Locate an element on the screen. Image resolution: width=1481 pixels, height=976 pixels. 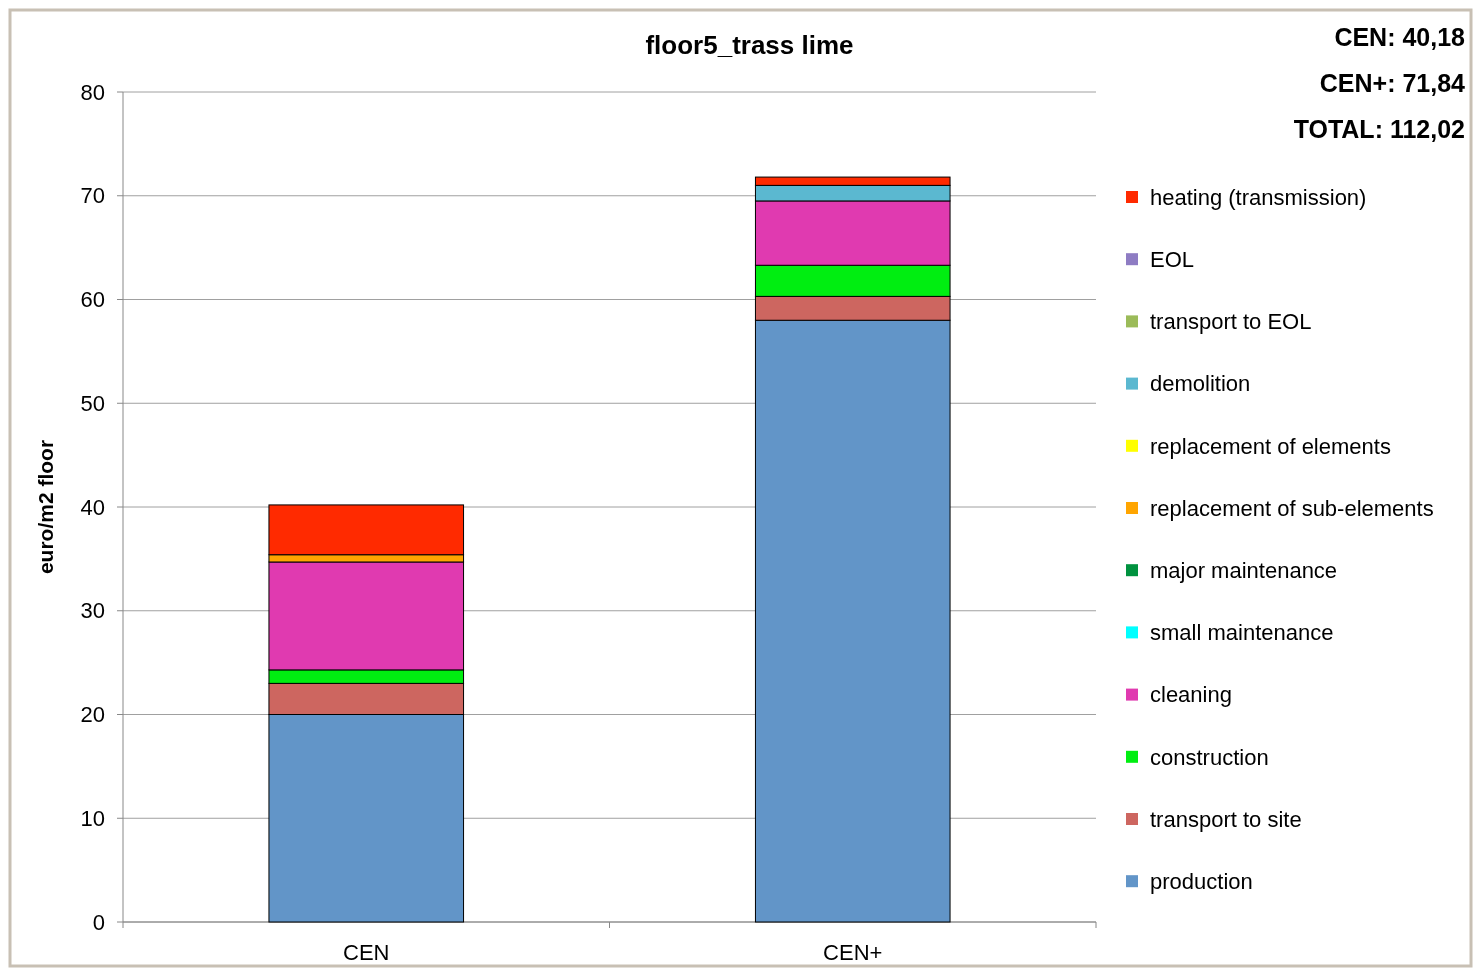
y-tick-label: 30 is located at coordinates (92, 611).